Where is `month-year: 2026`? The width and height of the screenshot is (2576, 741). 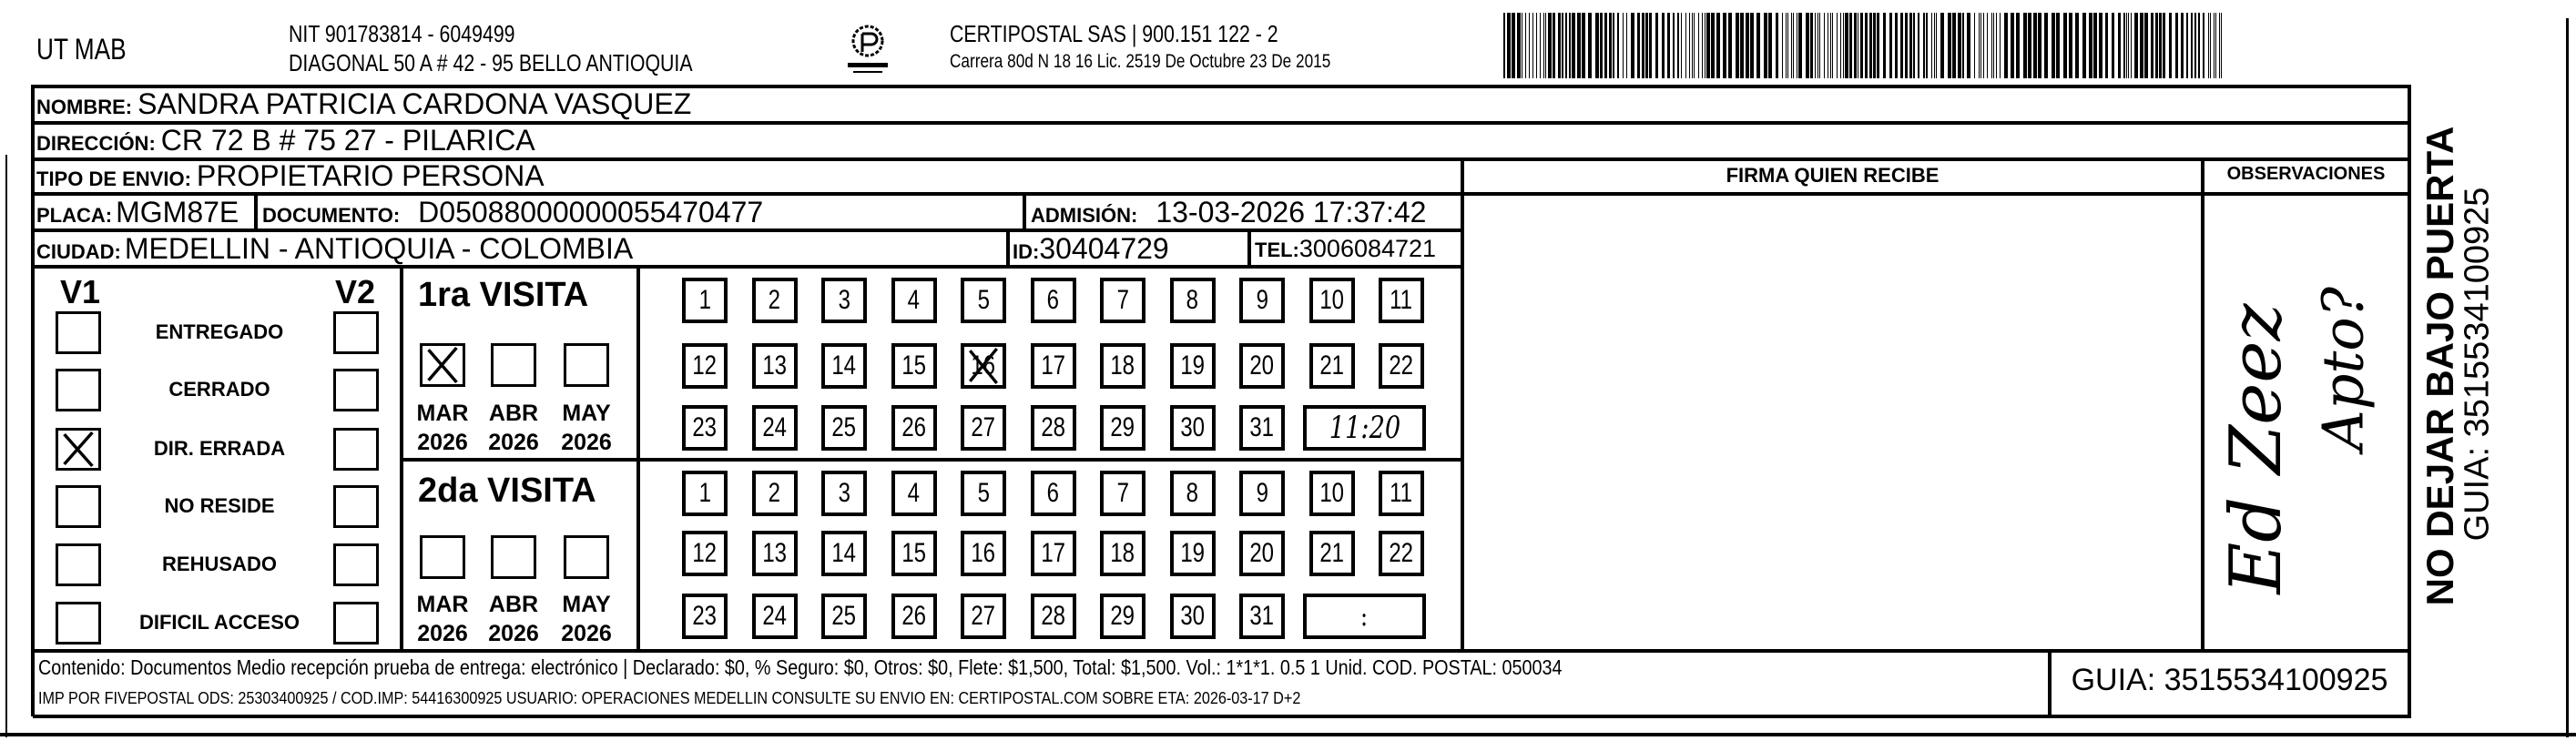 month-year: 2026 is located at coordinates (442, 442).